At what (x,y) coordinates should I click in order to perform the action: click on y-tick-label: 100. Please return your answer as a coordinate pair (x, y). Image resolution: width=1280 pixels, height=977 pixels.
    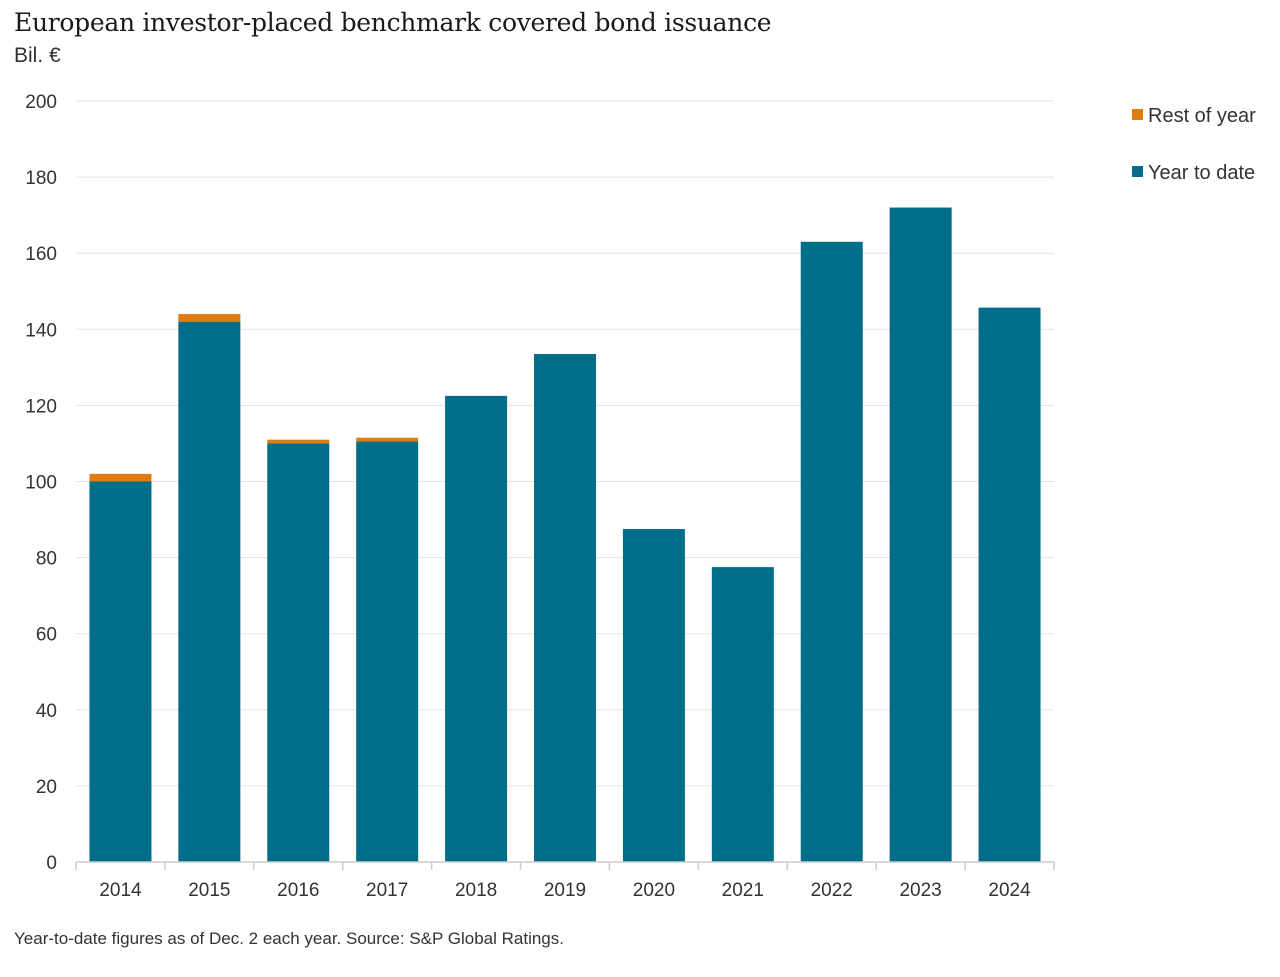
    Looking at the image, I should click on (41, 483).